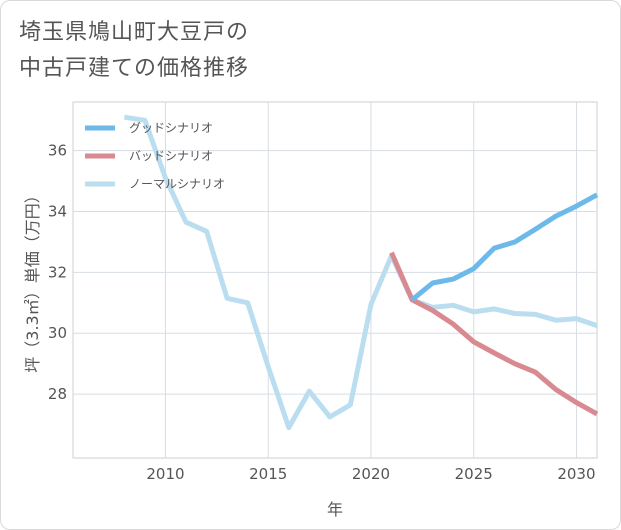 This screenshot has height=530, width=621. What do you see at coordinates (134, 32) in the screenshot?
I see `chart-title-line-1: 埼玉県鳩山町大豆戸の` at bounding box center [134, 32].